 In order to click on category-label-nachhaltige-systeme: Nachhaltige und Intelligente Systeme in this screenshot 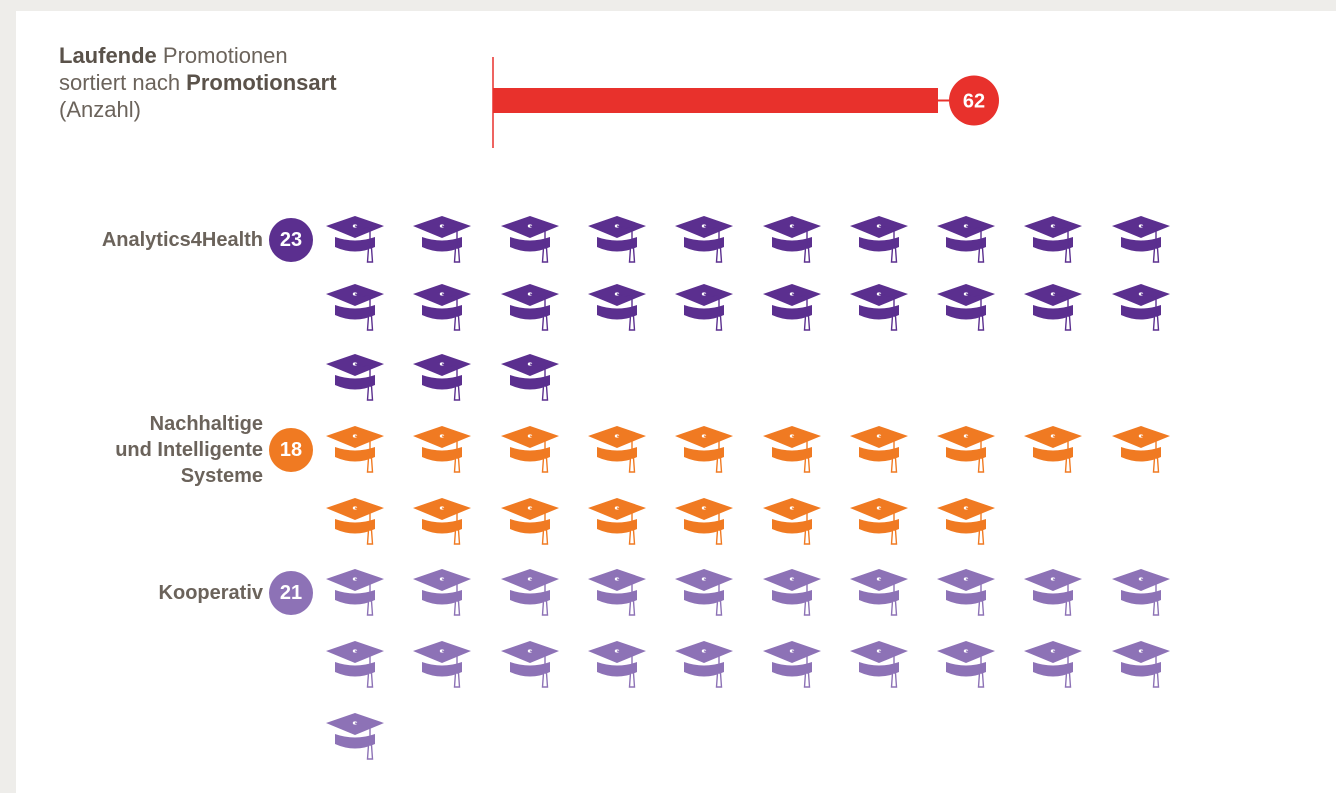, I will do `click(189, 450)`.